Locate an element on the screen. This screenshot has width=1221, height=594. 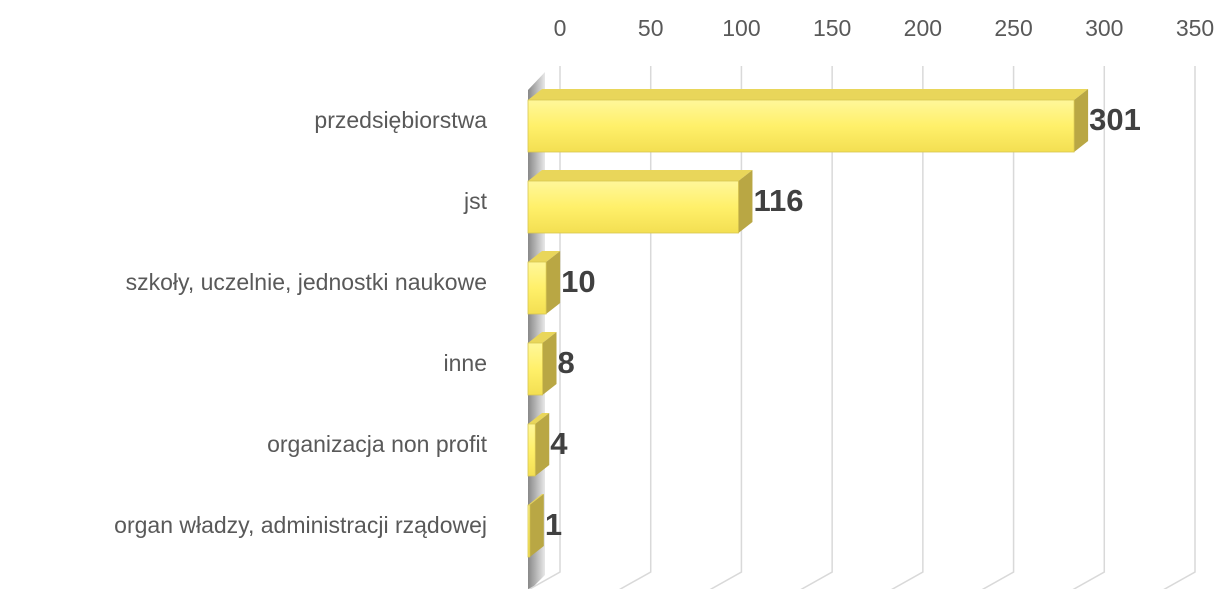
y-tick-label: organ władzy, administracji rządowej is located at coordinates (300, 525).